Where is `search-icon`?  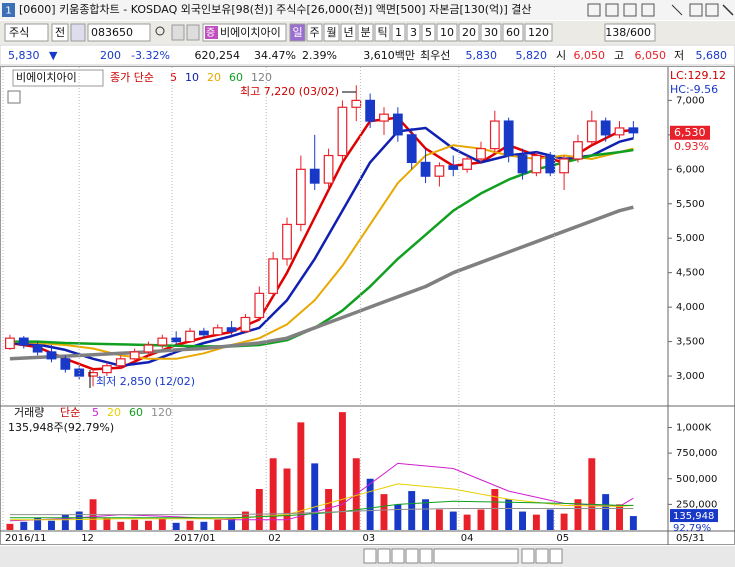 search-icon is located at coordinates (160, 31).